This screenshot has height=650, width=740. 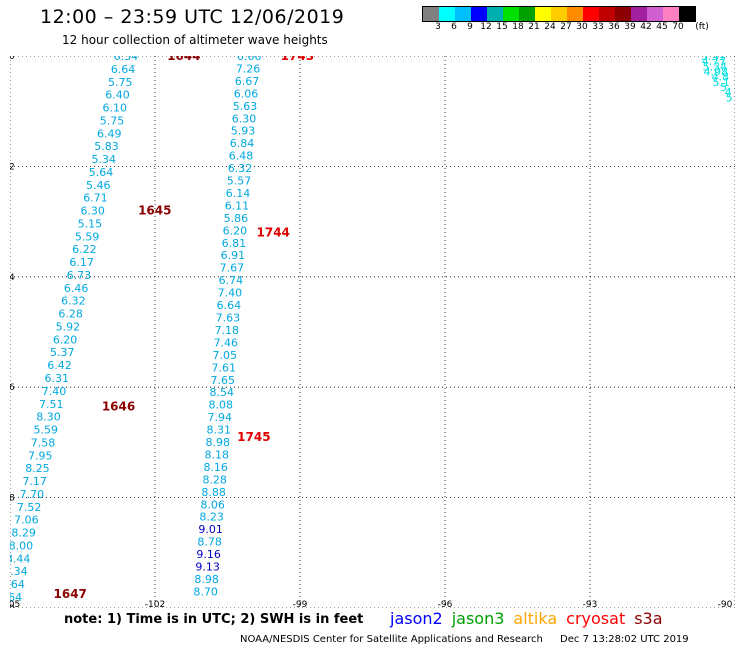 What do you see at coordinates (729, 97) in the screenshot?
I see `swh-value: 5` at bounding box center [729, 97].